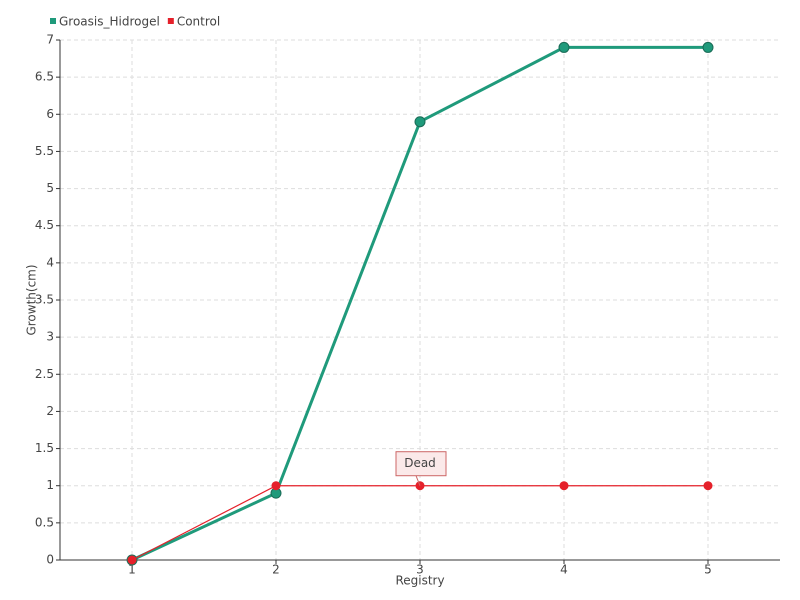 Image resolution: width=800 pixels, height=600 pixels. Describe the element at coordinates (44, 77) in the screenshot. I see `y-tick-label: 6.5` at that location.